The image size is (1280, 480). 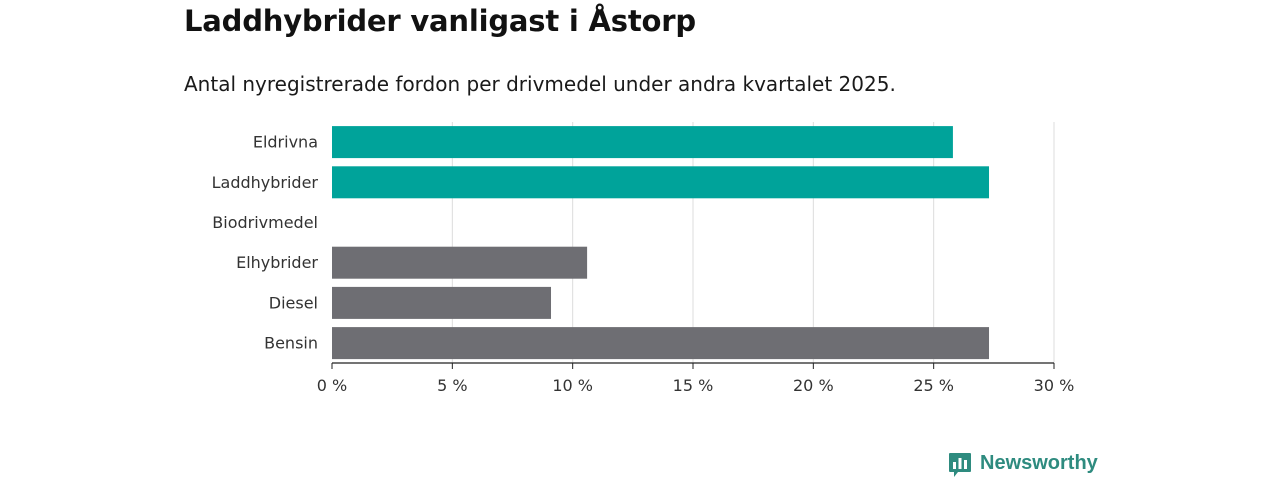 I want to click on category-label: Diesel, so click(x=293, y=302).